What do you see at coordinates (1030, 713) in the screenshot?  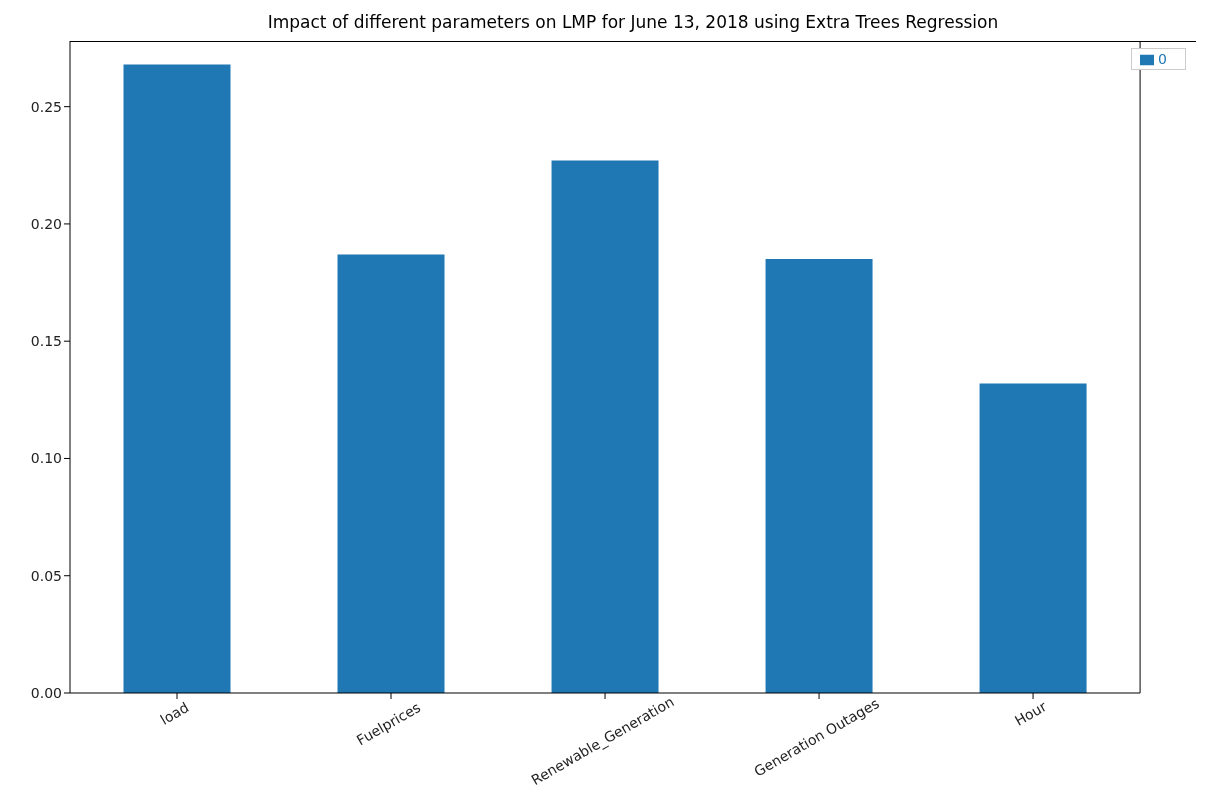 I see `x-tick-label: Hour` at bounding box center [1030, 713].